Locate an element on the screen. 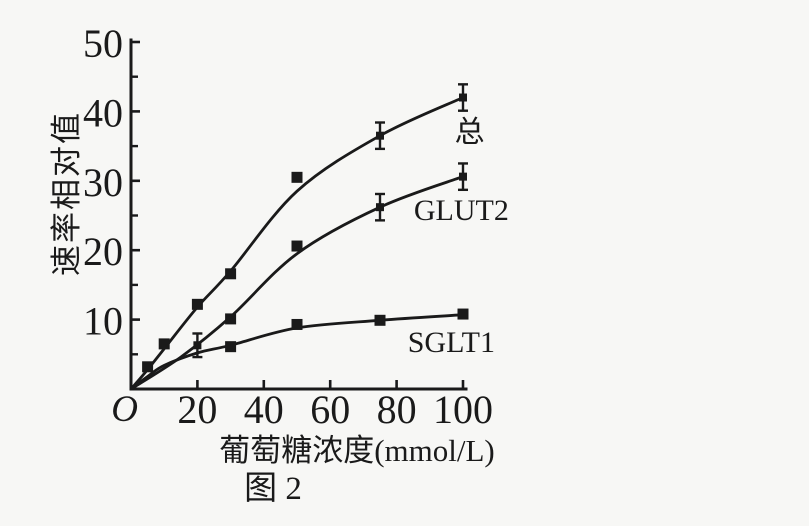 This screenshot has height=526, width=809. x-tick-label: 40 is located at coordinates (264, 409).